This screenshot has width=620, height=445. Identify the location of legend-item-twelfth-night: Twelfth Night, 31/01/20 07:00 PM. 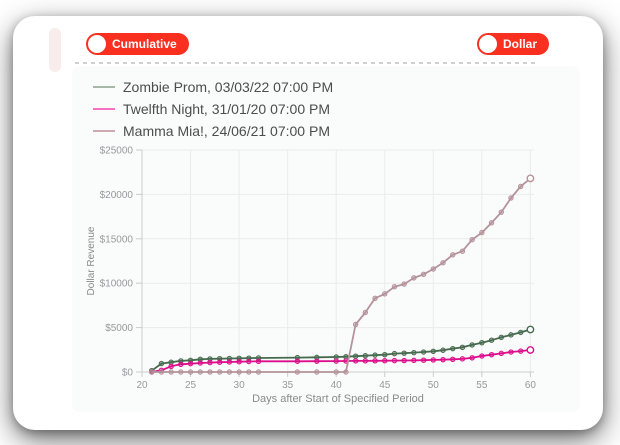
(213, 109).